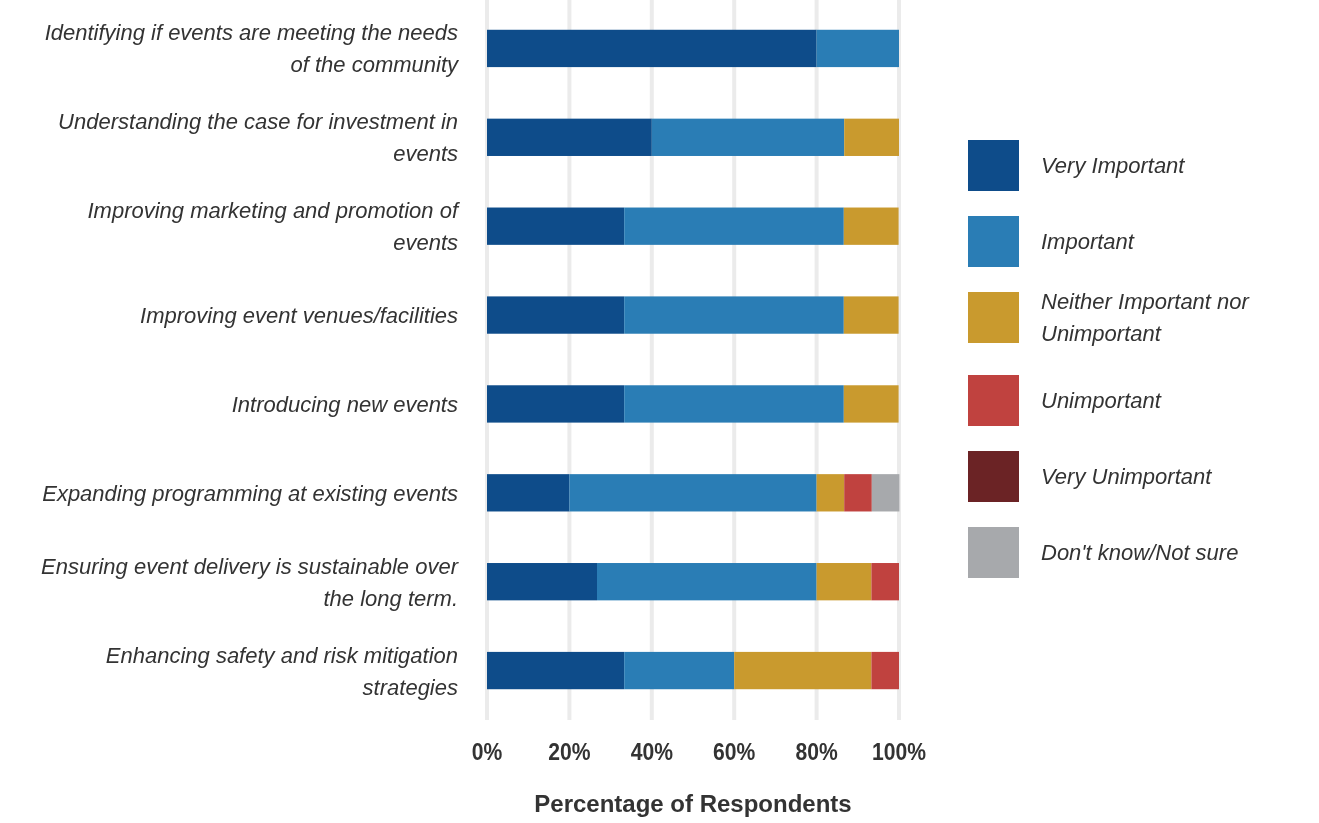  I want to click on x-tick-label: 40%, so click(651, 752).